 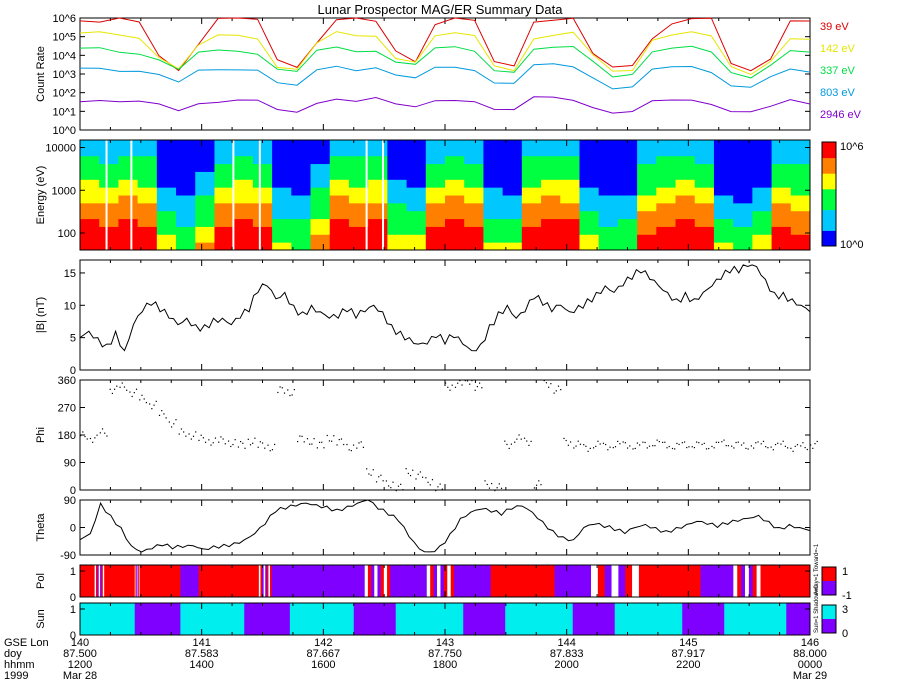 I want to click on count-rate-series-e39, so click(x=445, y=44).